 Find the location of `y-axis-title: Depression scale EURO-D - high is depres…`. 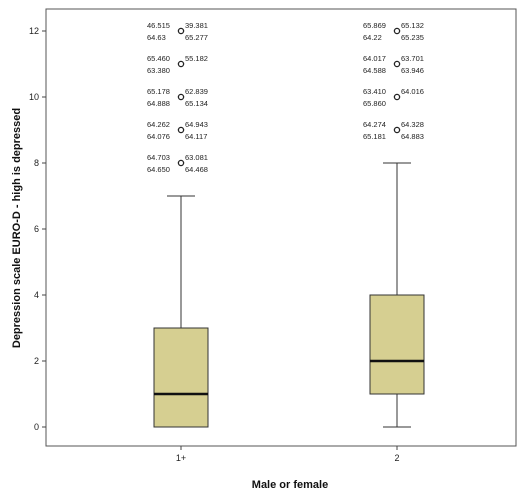

y-axis-title: Depression scale EURO-D - high is depres… is located at coordinates (17, 228).